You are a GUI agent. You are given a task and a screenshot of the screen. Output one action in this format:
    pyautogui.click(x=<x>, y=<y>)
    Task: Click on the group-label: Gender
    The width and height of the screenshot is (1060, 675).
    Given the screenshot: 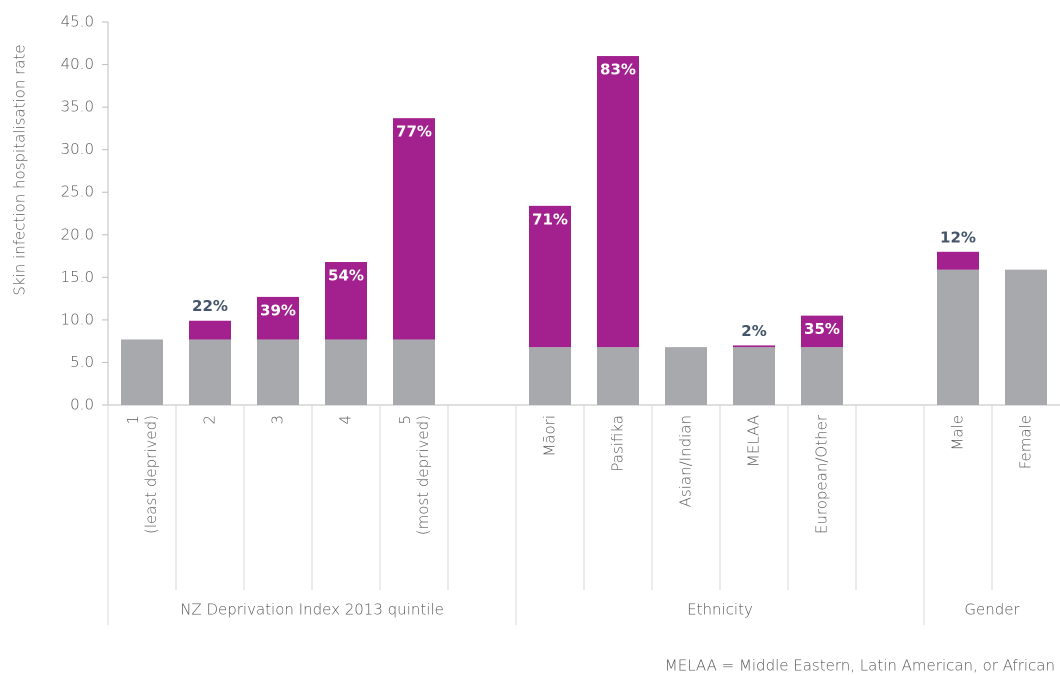 What is the action you would take?
    pyautogui.click(x=992, y=610)
    